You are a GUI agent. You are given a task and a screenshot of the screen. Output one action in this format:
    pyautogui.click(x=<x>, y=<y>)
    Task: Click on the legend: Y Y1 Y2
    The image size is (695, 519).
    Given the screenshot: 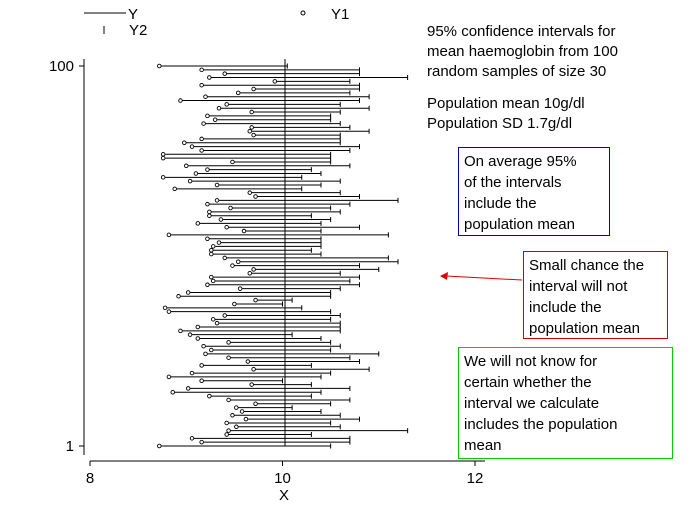 What is the action you would take?
    pyautogui.click(x=216, y=22)
    